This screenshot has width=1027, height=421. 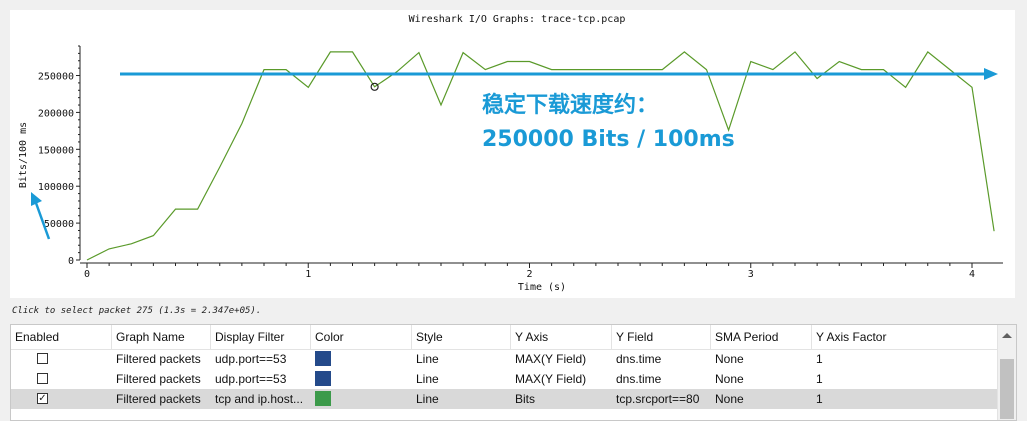 What do you see at coordinates (56, 113) in the screenshot?
I see `y-tick-label: 200000` at bounding box center [56, 113].